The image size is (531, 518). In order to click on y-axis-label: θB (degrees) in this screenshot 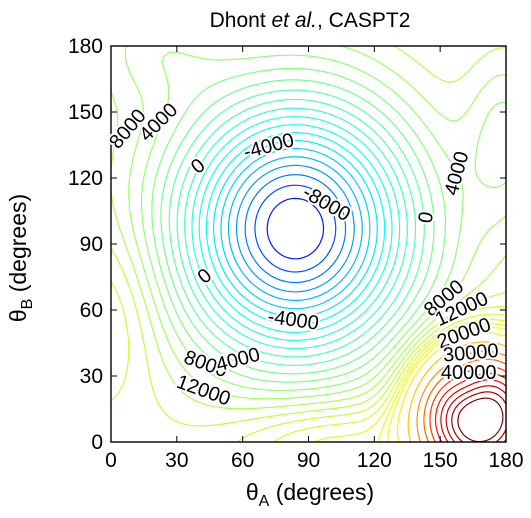, I will do `click(20, 258)`.